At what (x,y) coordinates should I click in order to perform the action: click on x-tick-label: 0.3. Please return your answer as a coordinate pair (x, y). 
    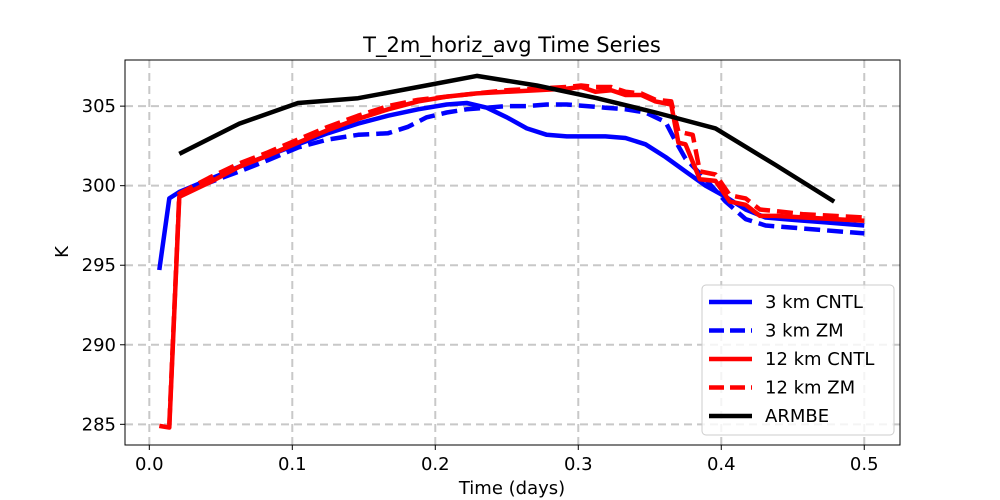
    Looking at the image, I should click on (578, 464).